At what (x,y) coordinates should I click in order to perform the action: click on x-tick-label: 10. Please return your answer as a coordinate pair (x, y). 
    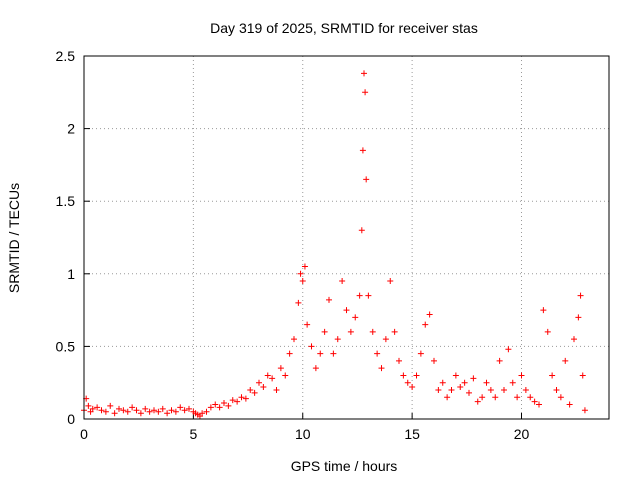
    Looking at the image, I should click on (303, 434).